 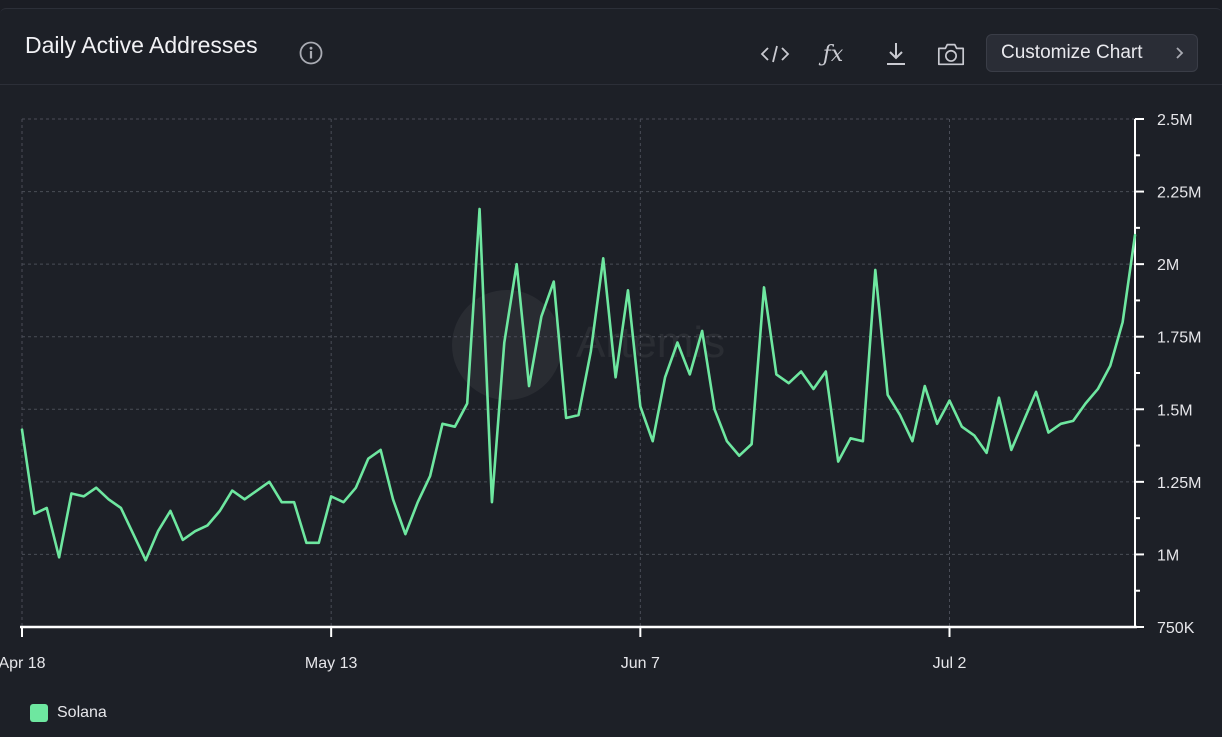 What do you see at coordinates (311, 53) in the screenshot?
I see `info-icon` at bounding box center [311, 53].